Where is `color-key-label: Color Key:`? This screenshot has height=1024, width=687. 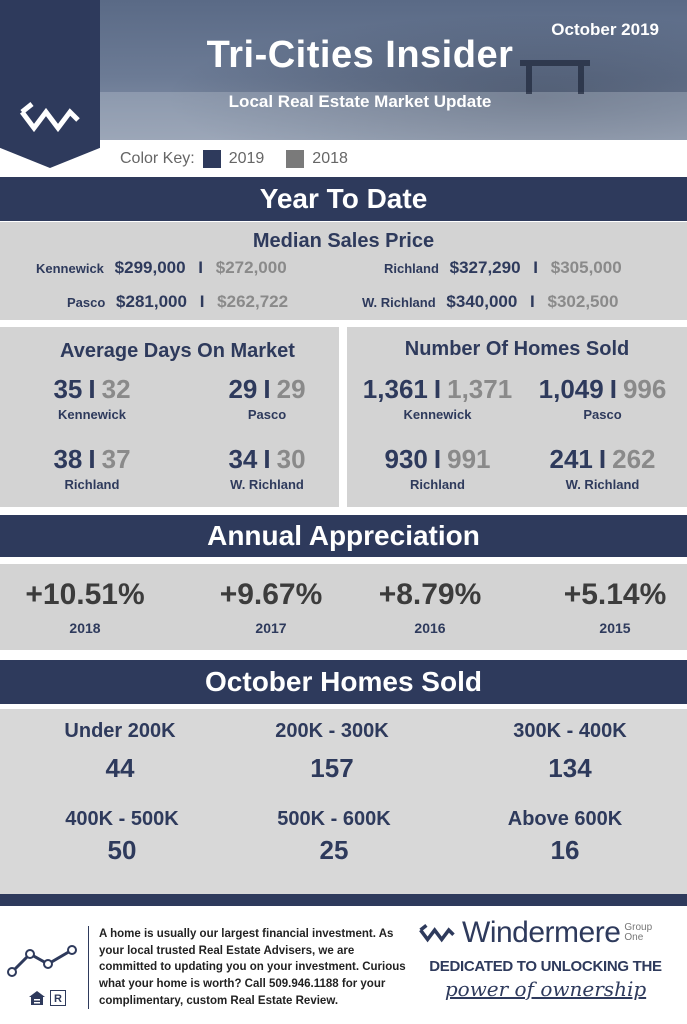 color-key-label: Color Key: is located at coordinates (157, 158).